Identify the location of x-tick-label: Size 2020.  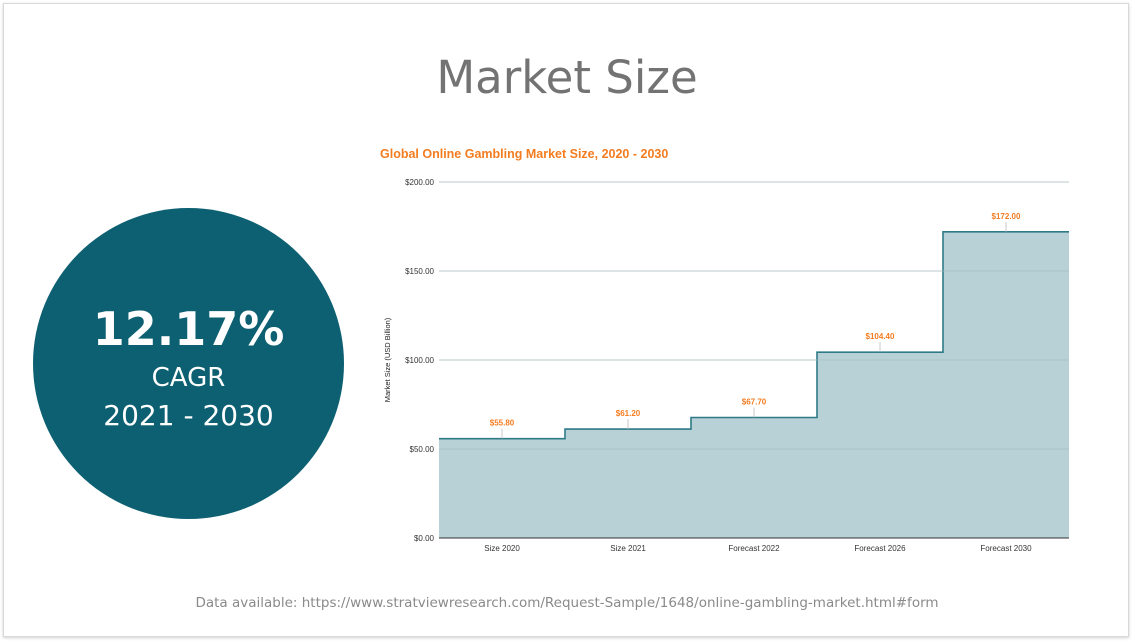
(502, 548).